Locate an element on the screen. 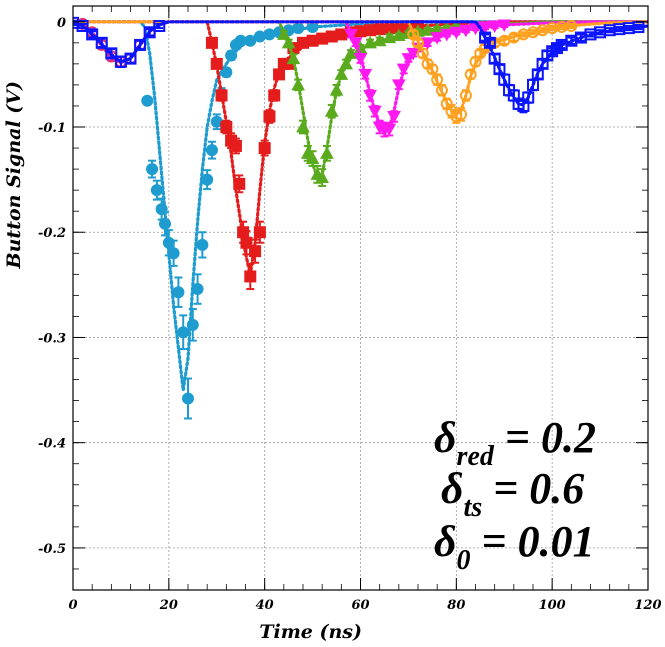  annotation-value: = 0.01 is located at coordinates (533, 541).